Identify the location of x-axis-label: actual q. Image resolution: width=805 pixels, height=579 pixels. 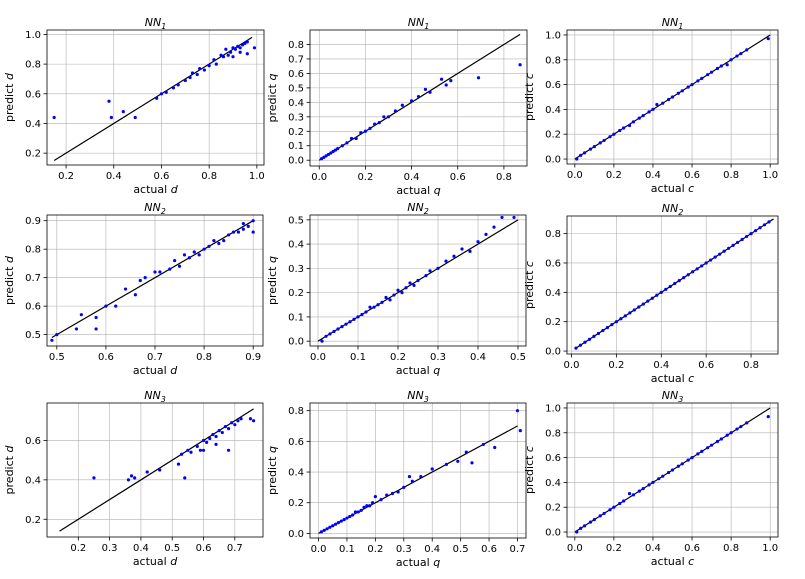
(418, 562).